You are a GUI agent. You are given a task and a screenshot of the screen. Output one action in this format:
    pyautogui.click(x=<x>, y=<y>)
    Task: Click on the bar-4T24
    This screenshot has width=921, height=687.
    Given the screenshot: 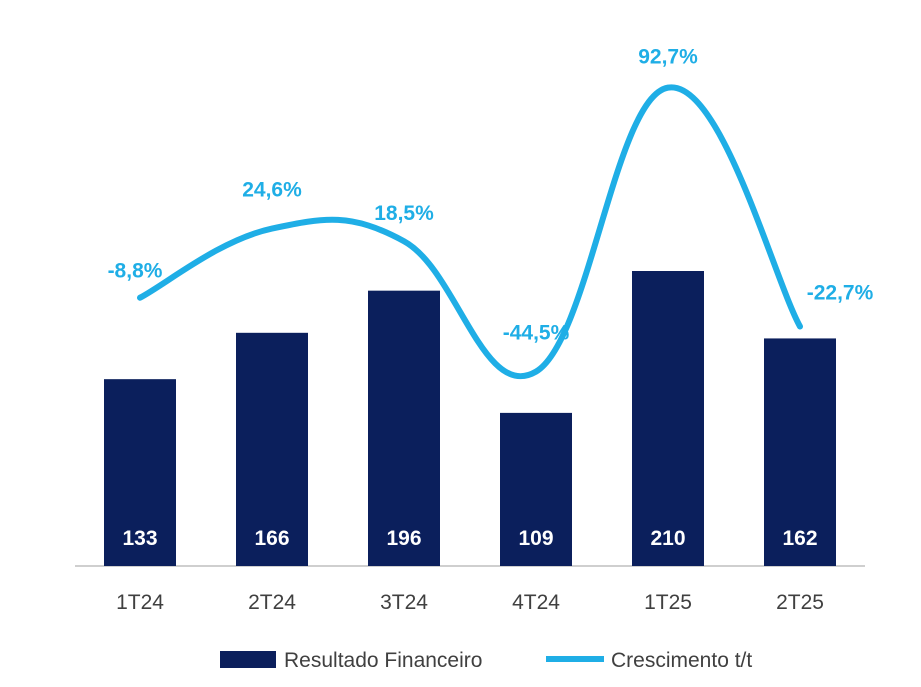 What is the action you would take?
    pyautogui.click(x=536, y=489)
    